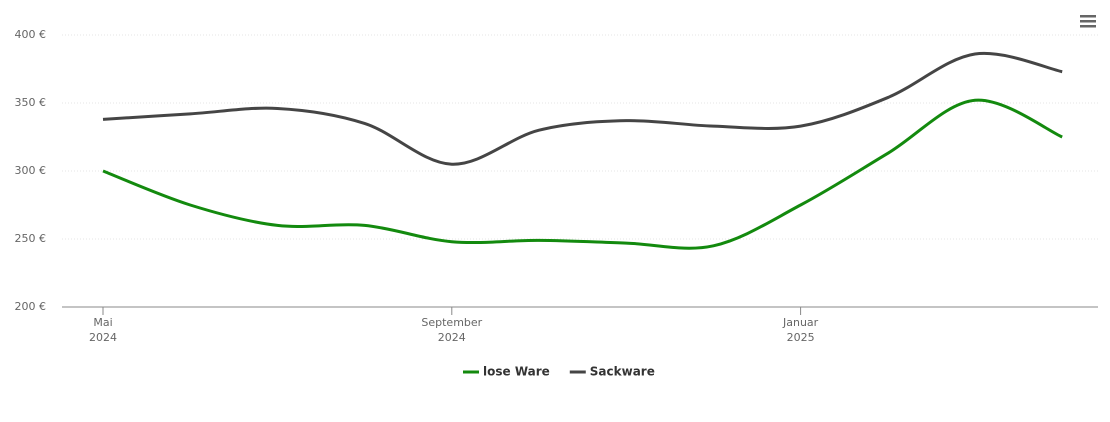 Image resolution: width=1110 pixels, height=422 pixels. What do you see at coordinates (31, 34) in the screenshot?
I see `y-tick-label: 400 €` at bounding box center [31, 34].